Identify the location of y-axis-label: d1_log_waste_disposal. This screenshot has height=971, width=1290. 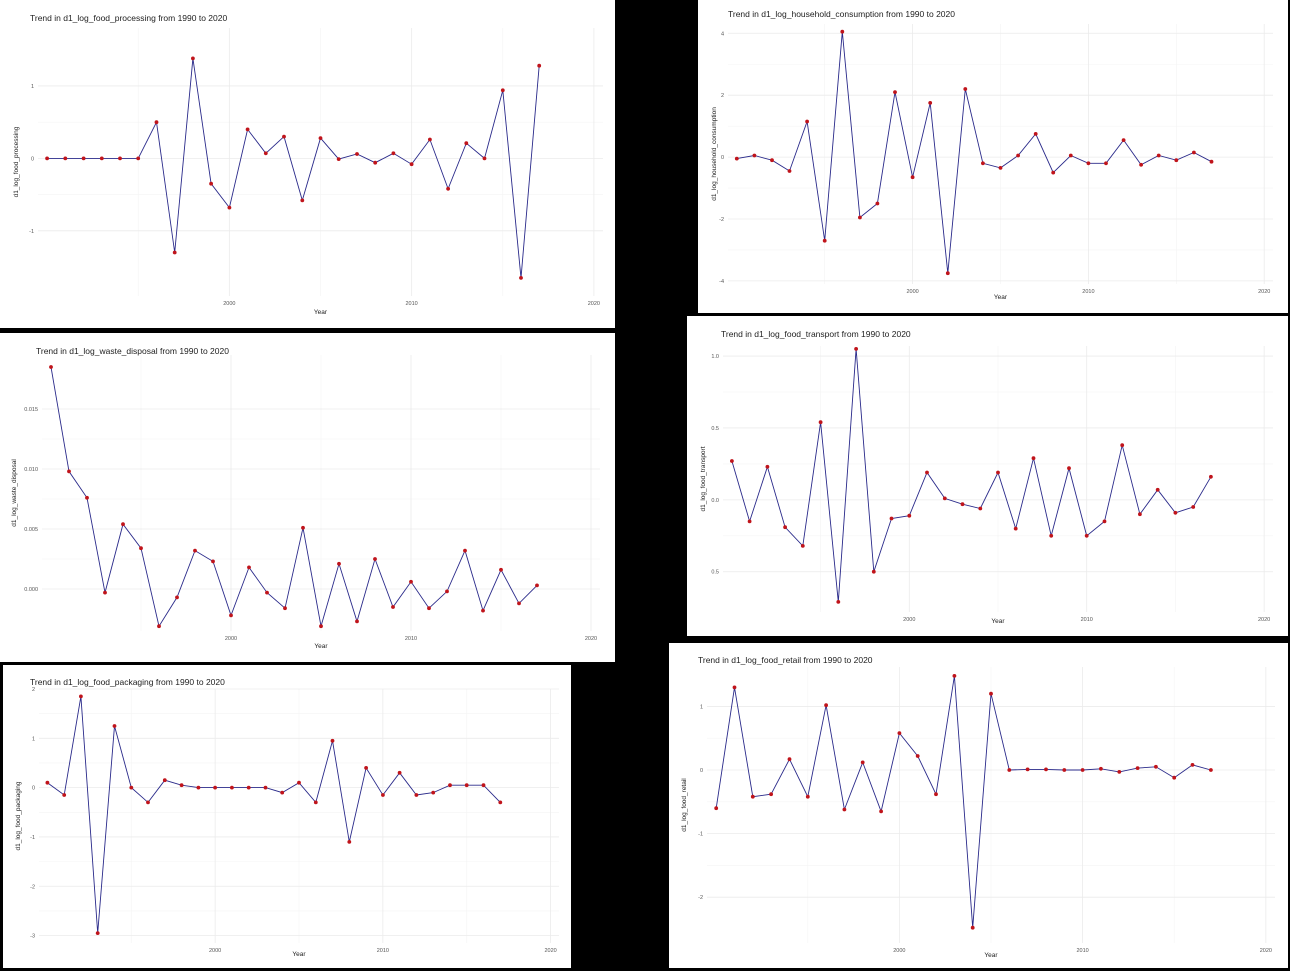
(14, 493).